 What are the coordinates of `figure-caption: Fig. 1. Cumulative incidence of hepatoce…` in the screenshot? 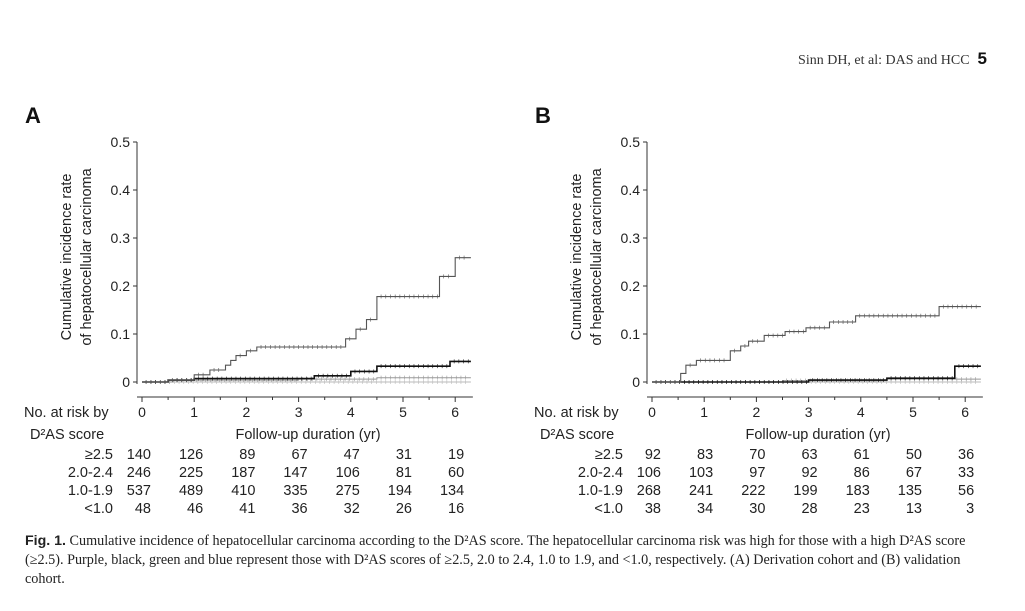 It's located at (507, 560).